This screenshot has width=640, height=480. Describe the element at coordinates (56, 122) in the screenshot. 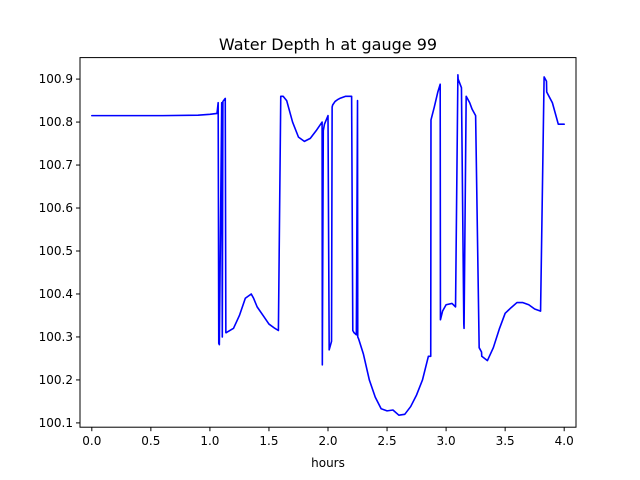

I see `y-tick-label: 100.8` at that location.